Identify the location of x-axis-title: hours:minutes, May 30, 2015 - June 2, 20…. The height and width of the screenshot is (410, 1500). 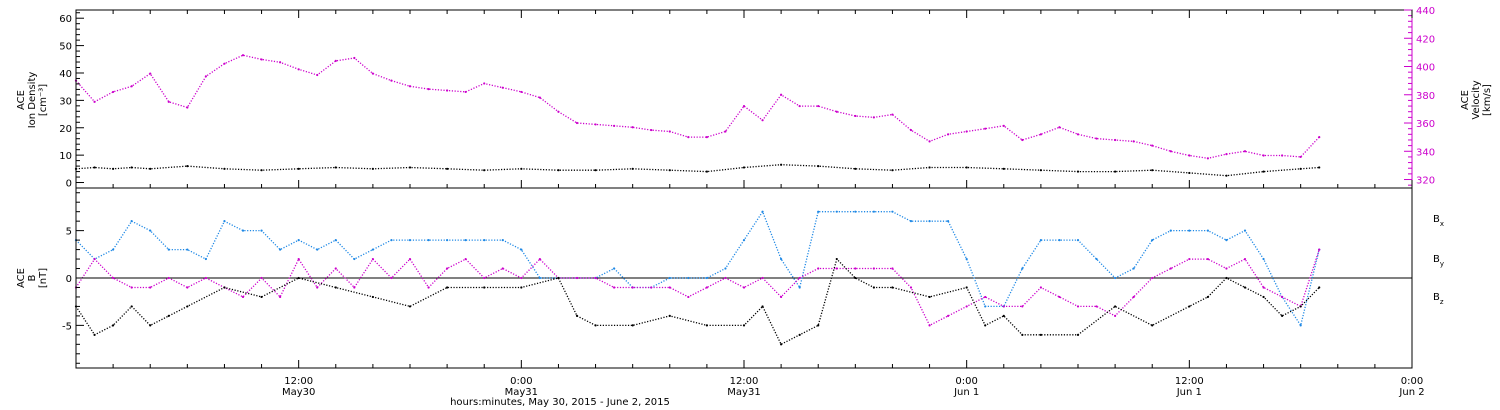
(560, 402).